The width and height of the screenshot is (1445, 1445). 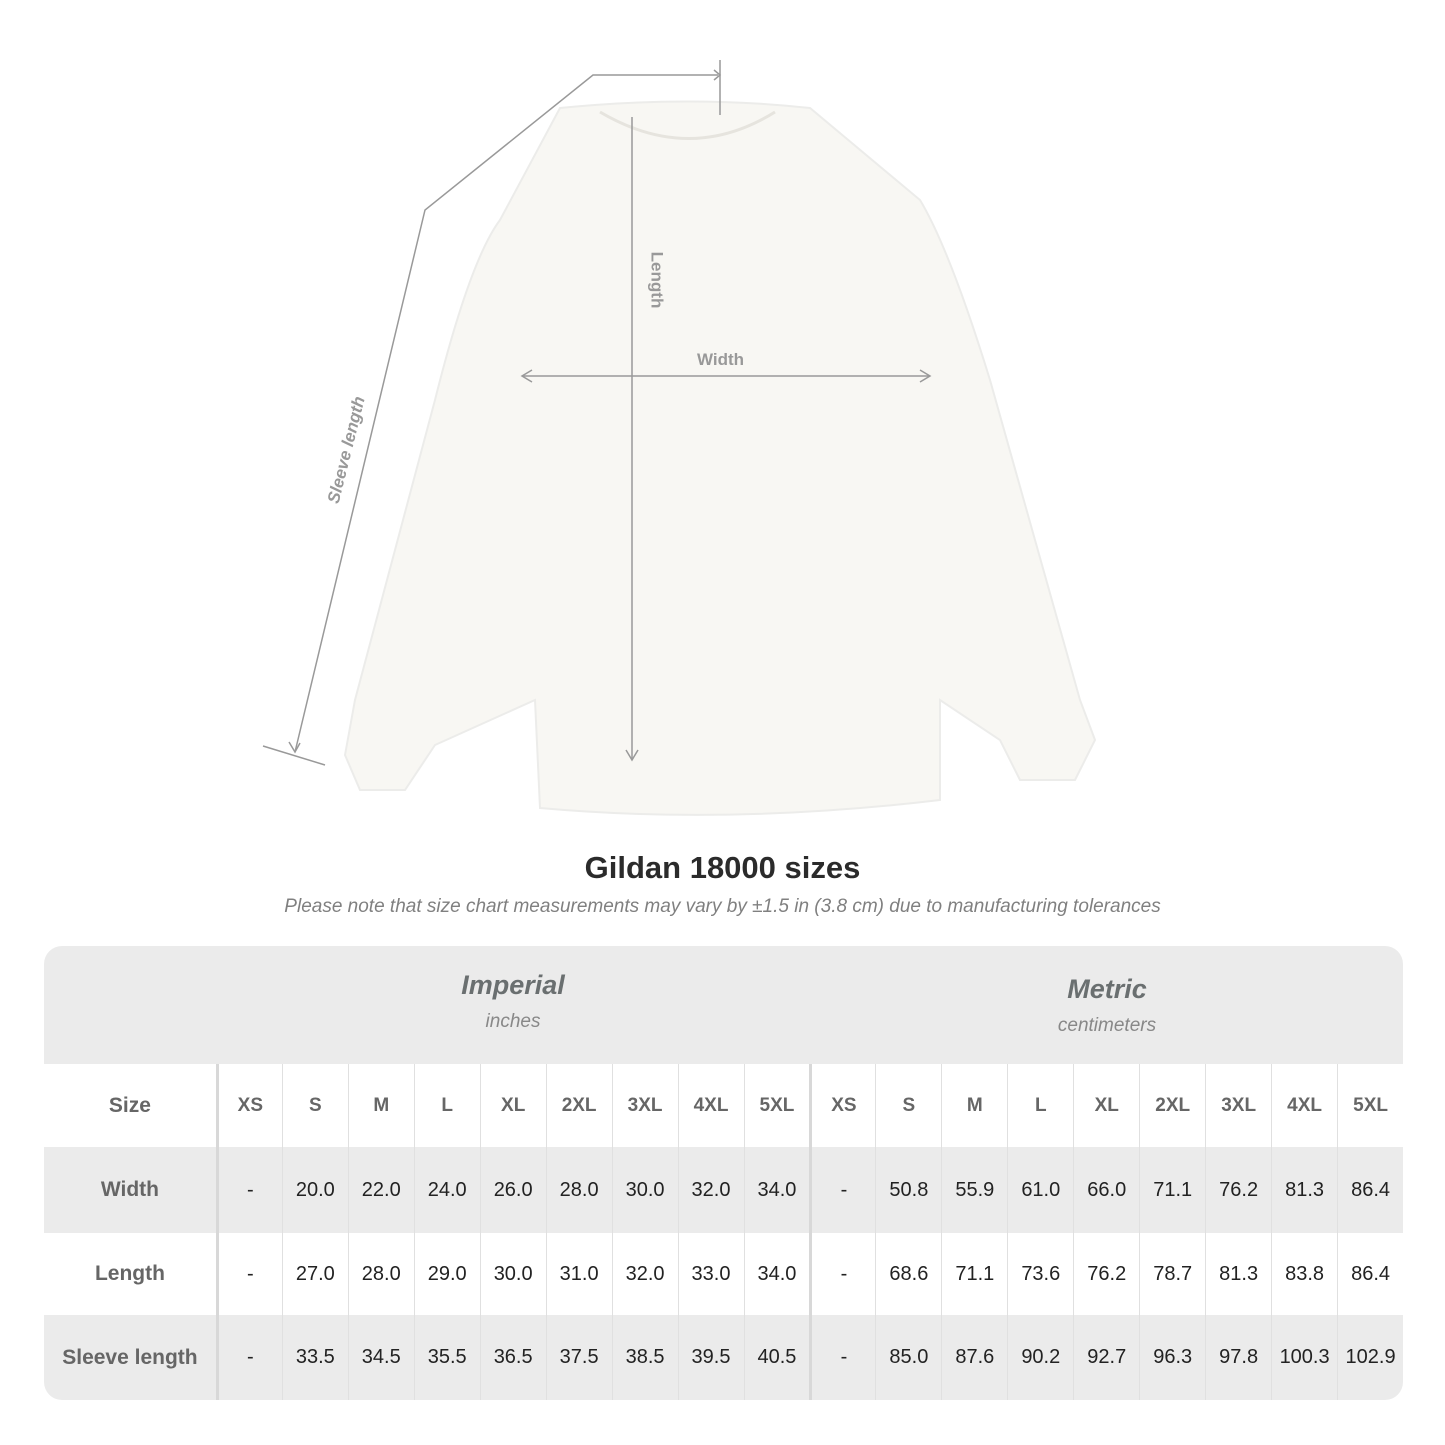 I want to click on cell-imperial: 26.0, so click(x=512, y=1190).